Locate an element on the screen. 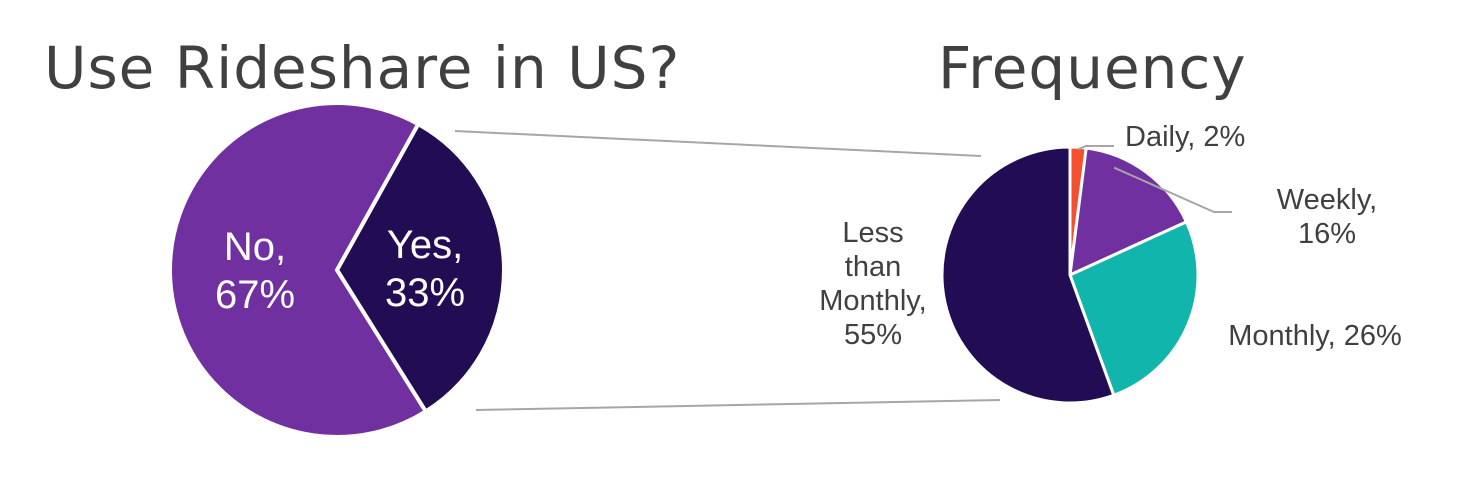 This screenshot has height=502, width=1470. chart-title-frequency: Frequency is located at coordinates (1092, 68).